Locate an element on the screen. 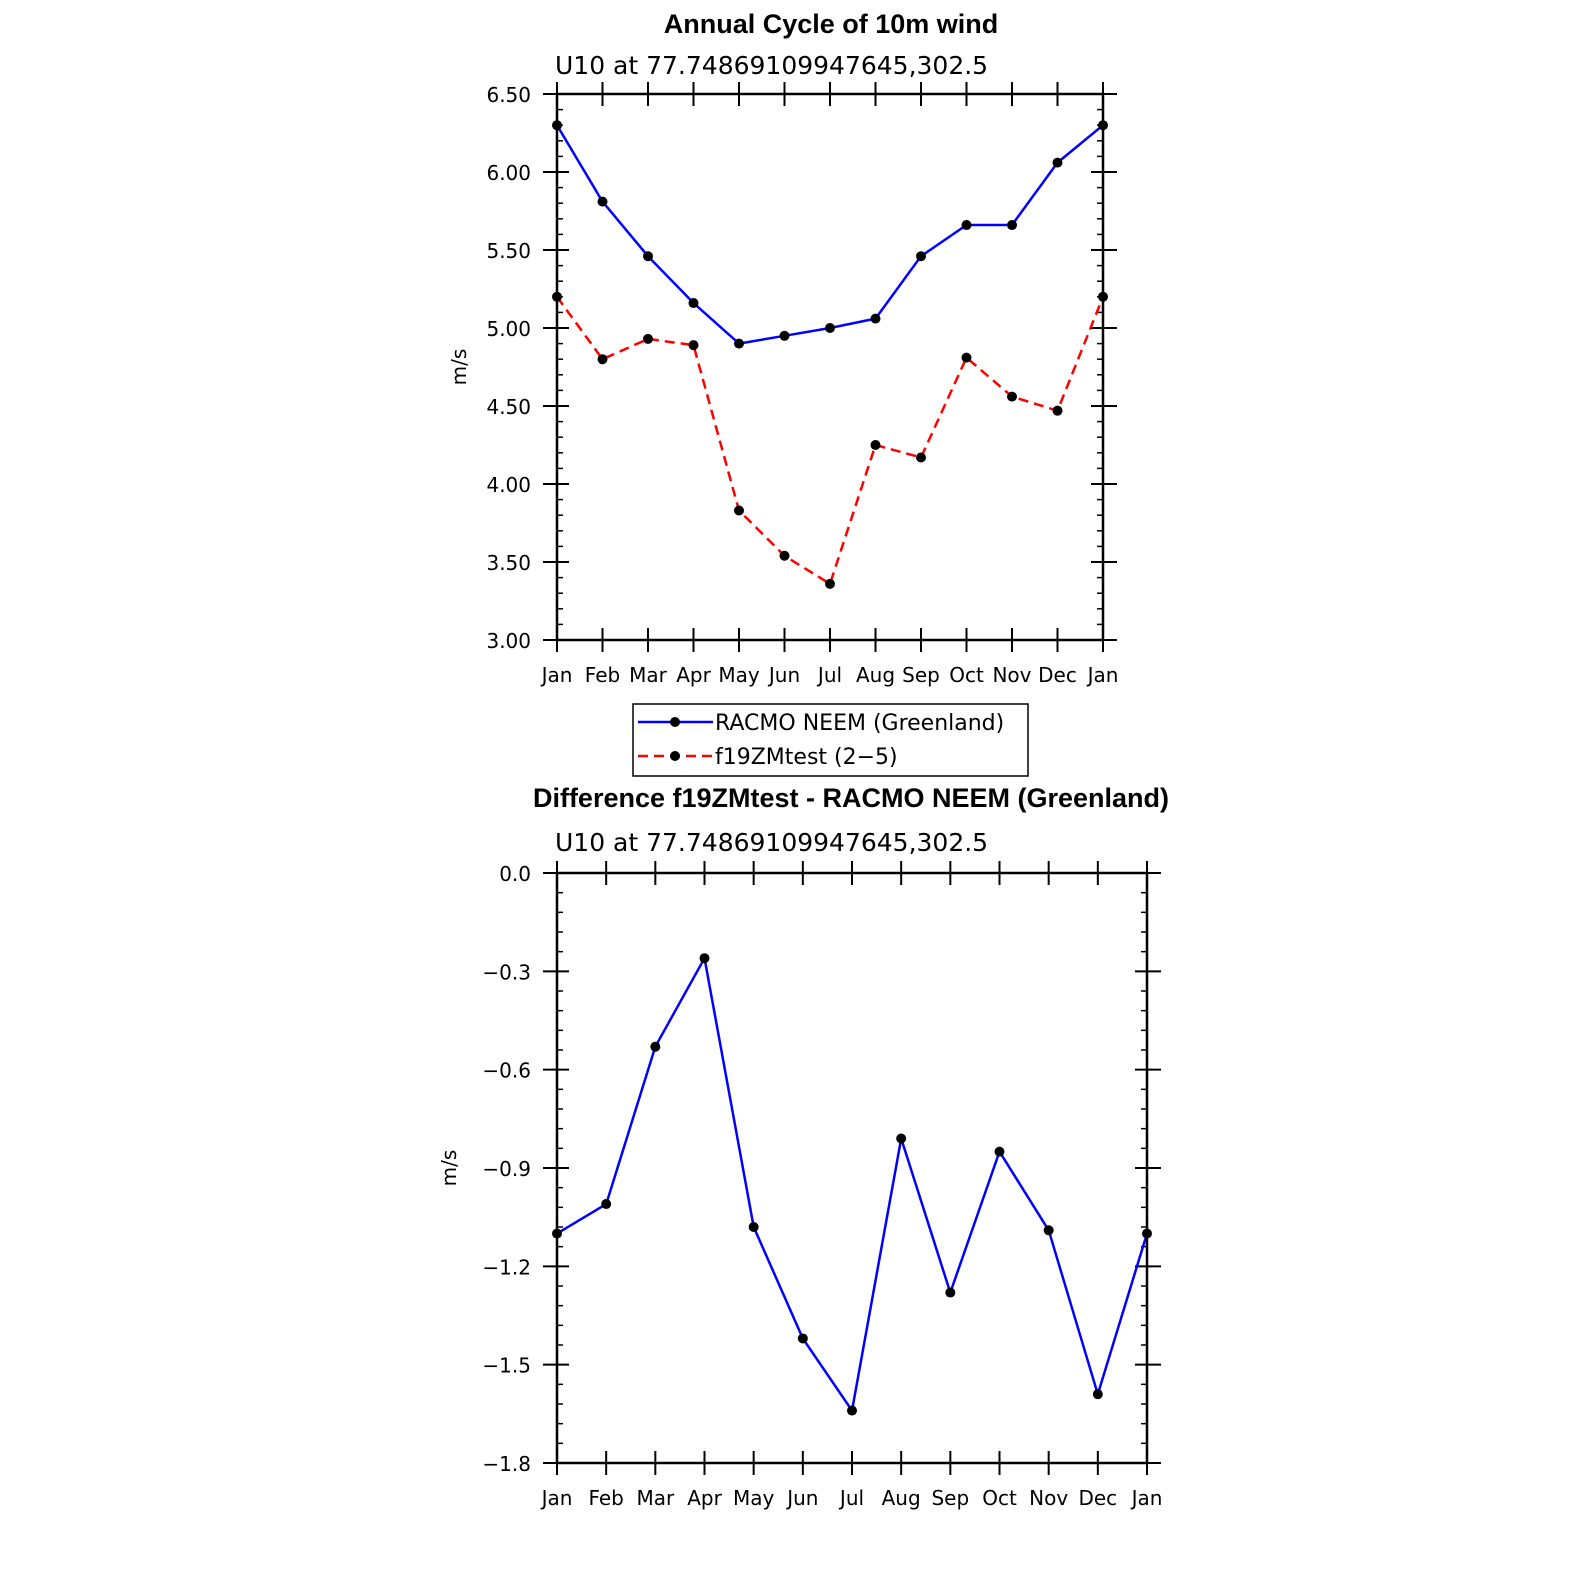 The height and width of the screenshot is (1574, 1574). bottom-chart-subtitle: U10 at 77.74869109947645,302.5 is located at coordinates (771, 842).